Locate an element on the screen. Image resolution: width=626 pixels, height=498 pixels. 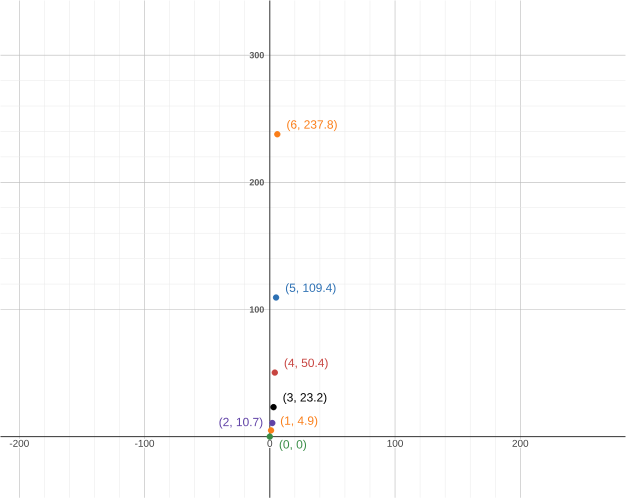
y-tick-label: 200 is located at coordinates (257, 182).